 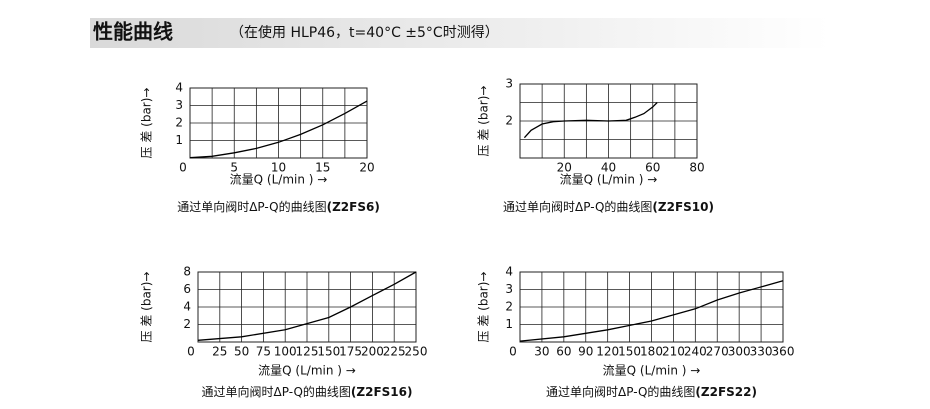 I want to click on page-subtitle: （在使用 HLP46，t=40°C ±5°C时测得）, so click(x=364, y=32).